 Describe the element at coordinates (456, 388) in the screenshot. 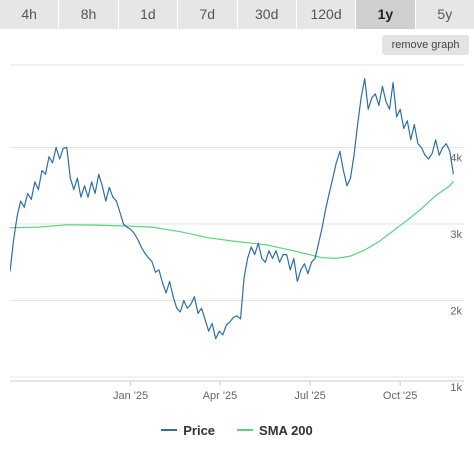

I see `y-tick-label: 1k` at that location.